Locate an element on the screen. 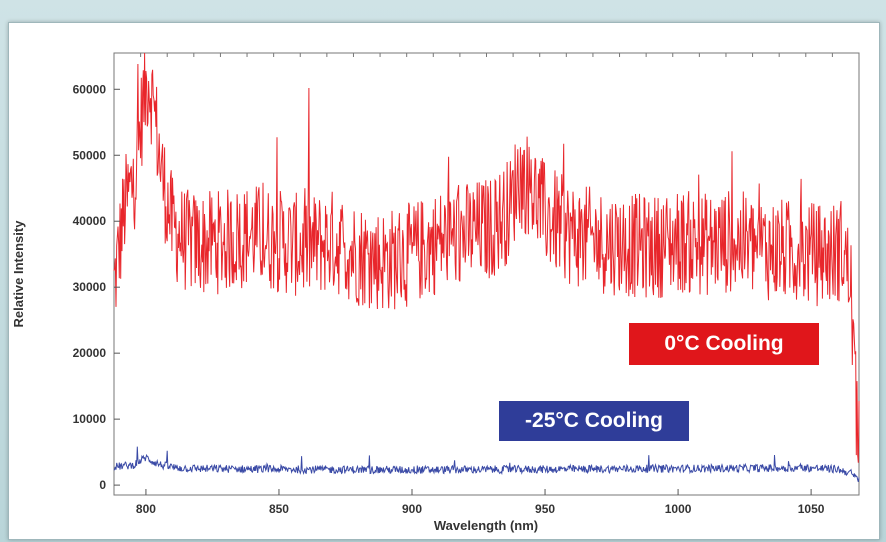 Image resolution: width=886 pixels, height=542 pixels. y-tick-label: 50000 is located at coordinates (90, 155).